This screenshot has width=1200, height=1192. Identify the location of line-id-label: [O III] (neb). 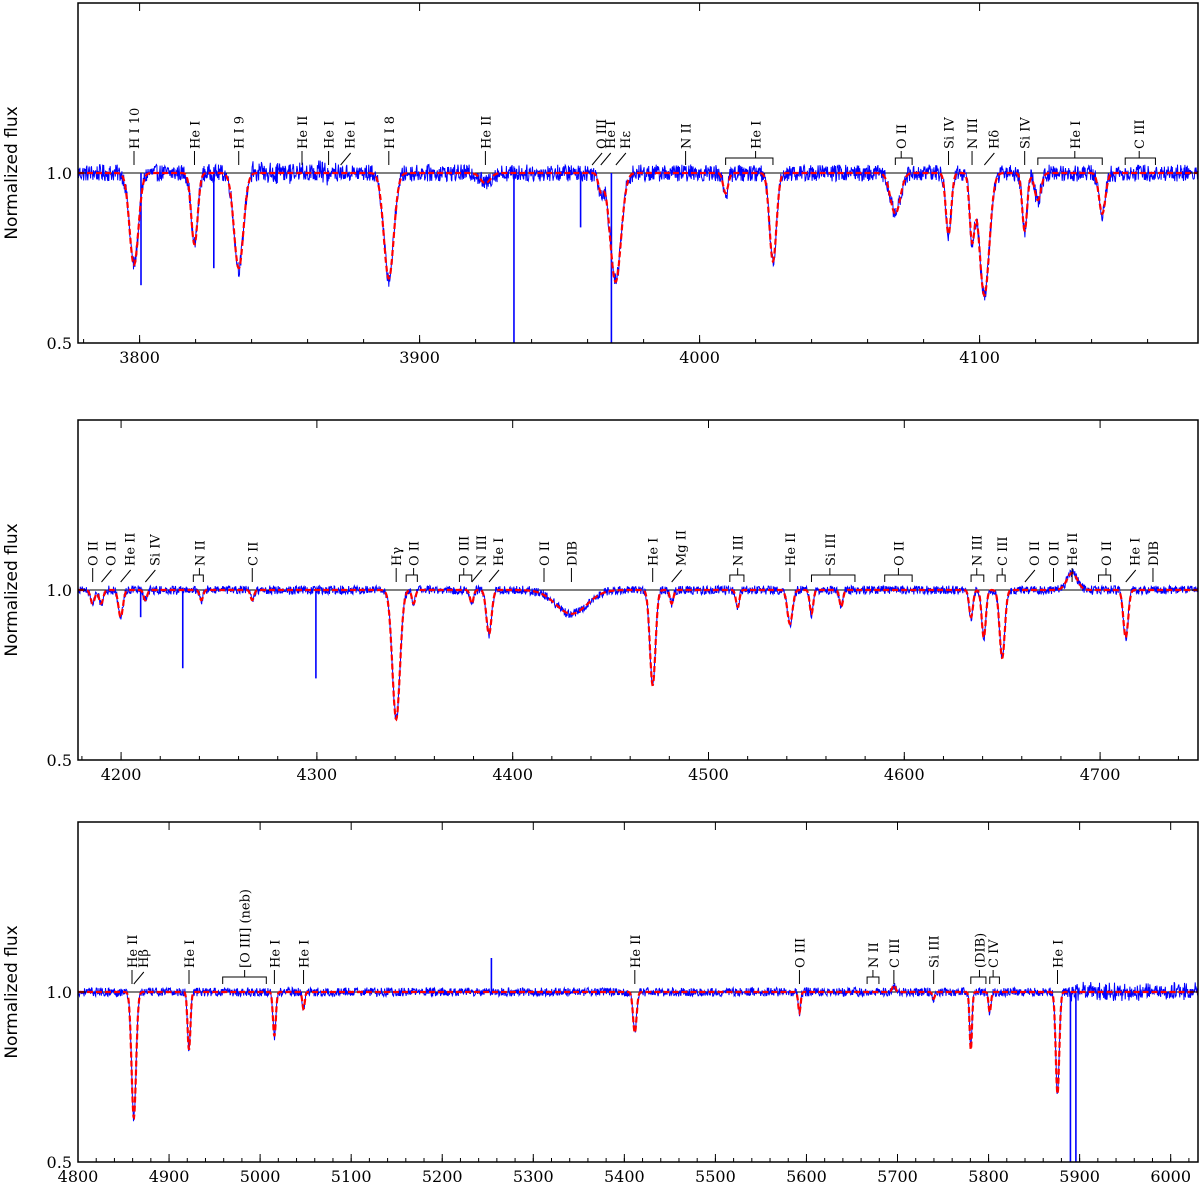
(246, 928).